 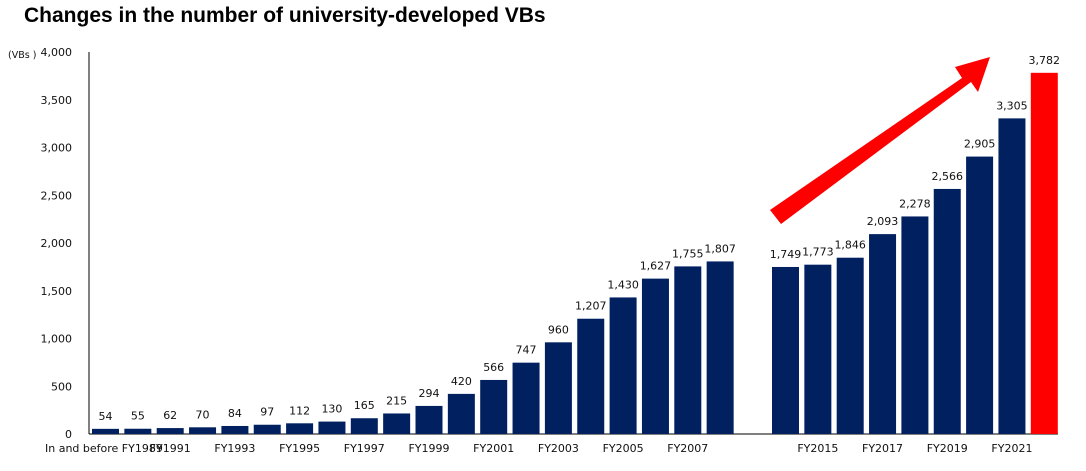 What do you see at coordinates (57, 100) in the screenshot?
I see `y-tick-label: 3,500` at bounding box center [57, 100].